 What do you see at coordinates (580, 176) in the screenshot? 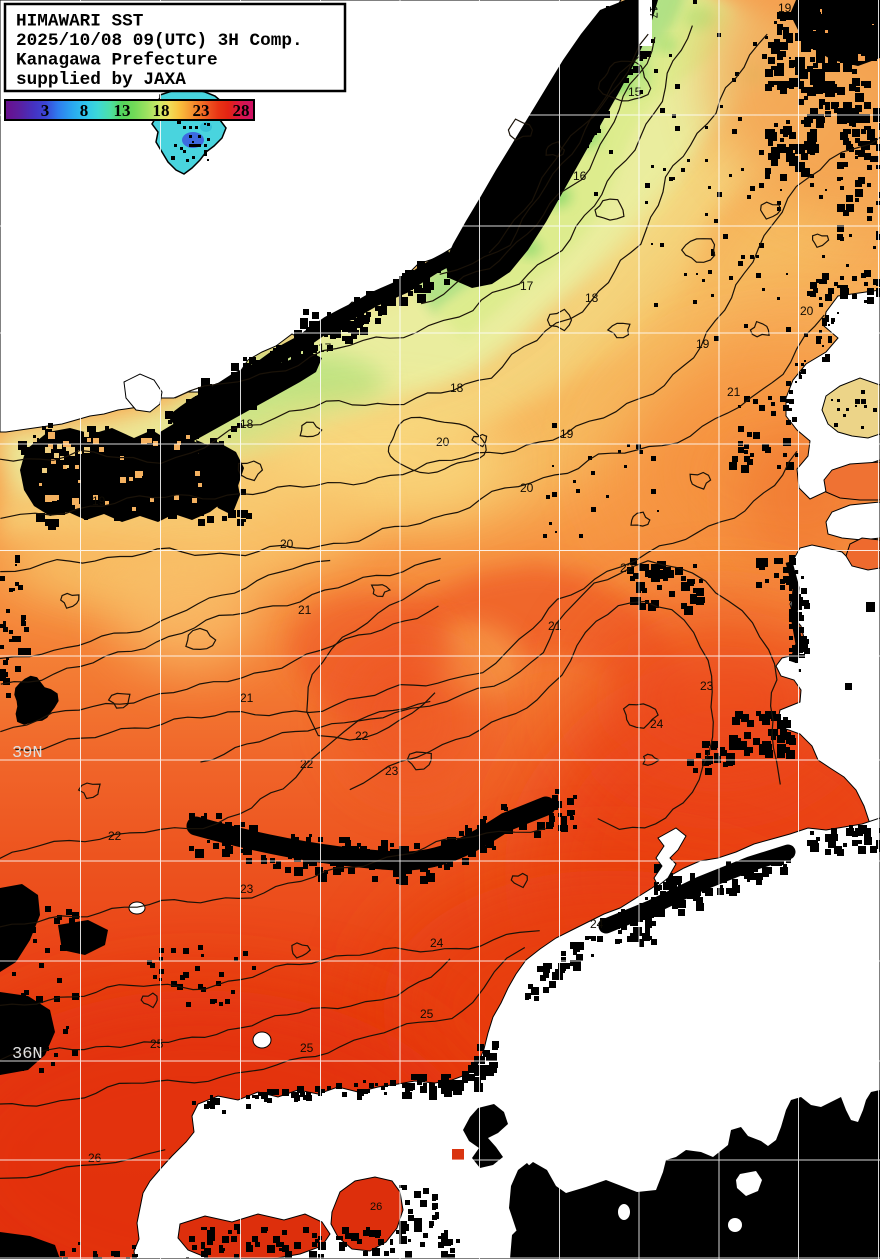
I see `svg-text: 16` at bounding box center [580, 176].